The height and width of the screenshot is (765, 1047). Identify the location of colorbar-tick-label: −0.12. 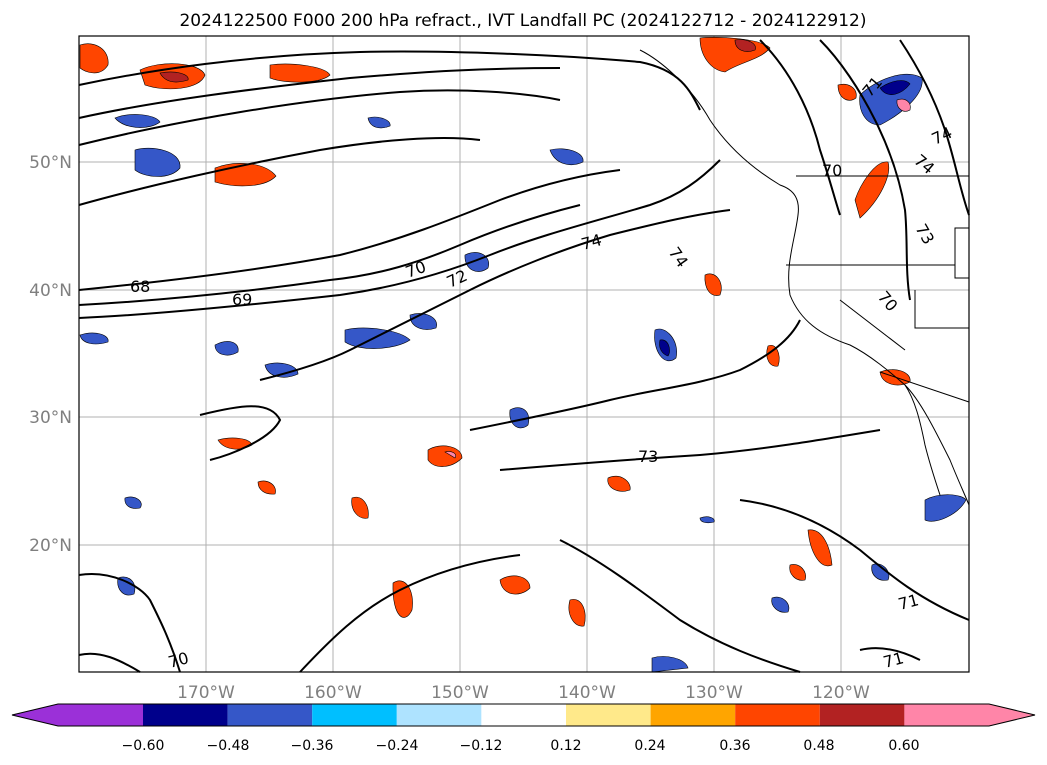
(481, 746).